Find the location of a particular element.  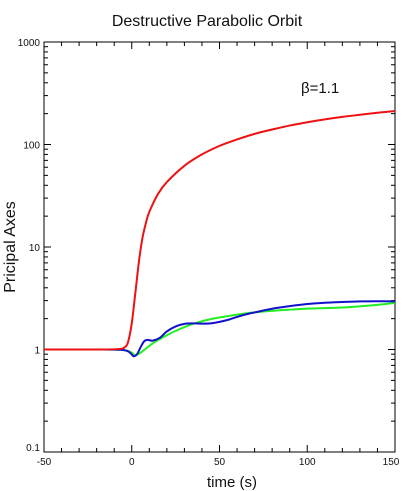

chart-title: Destructive Parabolic Orbit is located at coordinates (207, 21).